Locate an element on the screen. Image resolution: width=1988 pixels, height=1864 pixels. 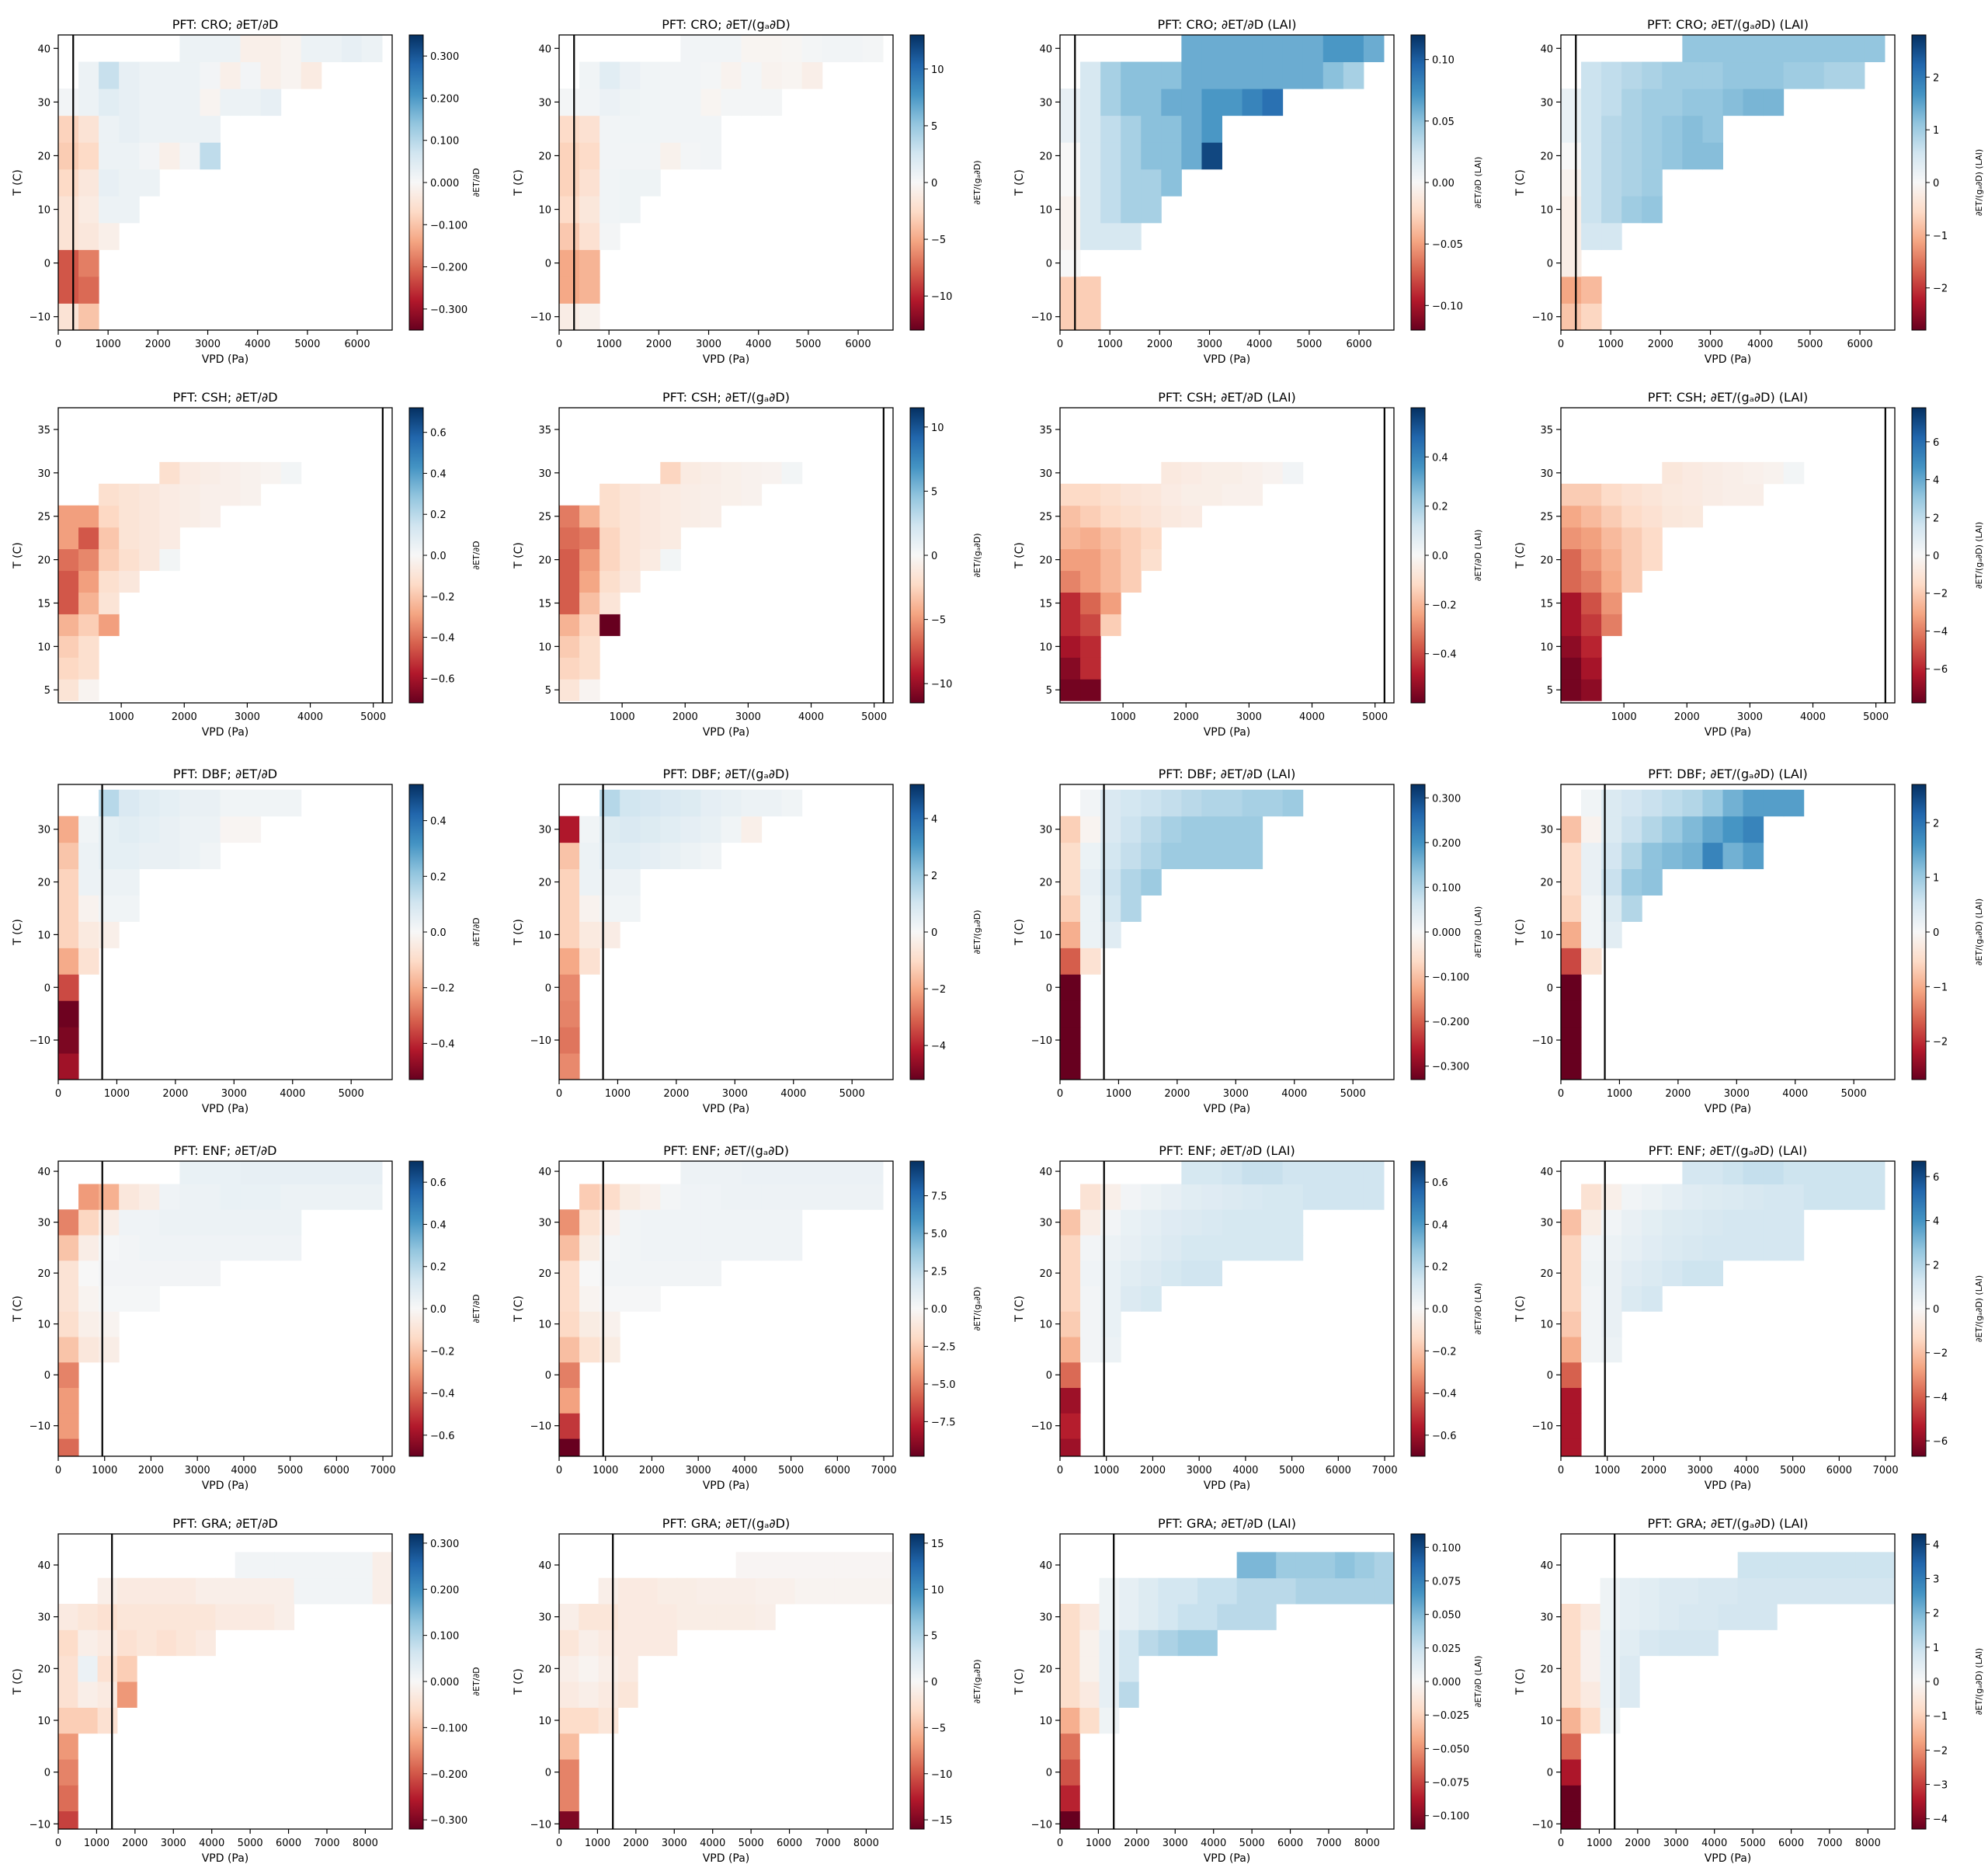
x-tick-label: 3000 is located at coordinates (234, 1094).